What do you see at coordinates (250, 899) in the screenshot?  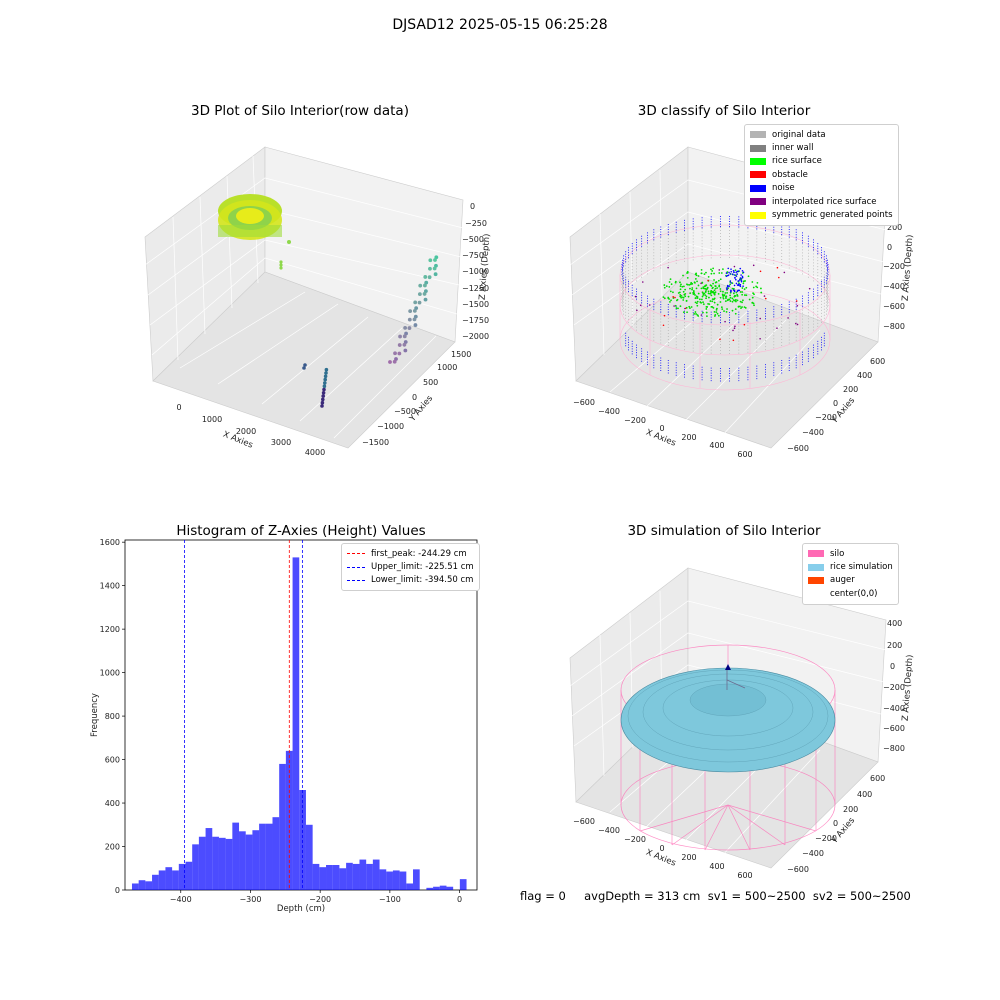 I see `x-tick-label: −300` at bounding box center [250, 899].